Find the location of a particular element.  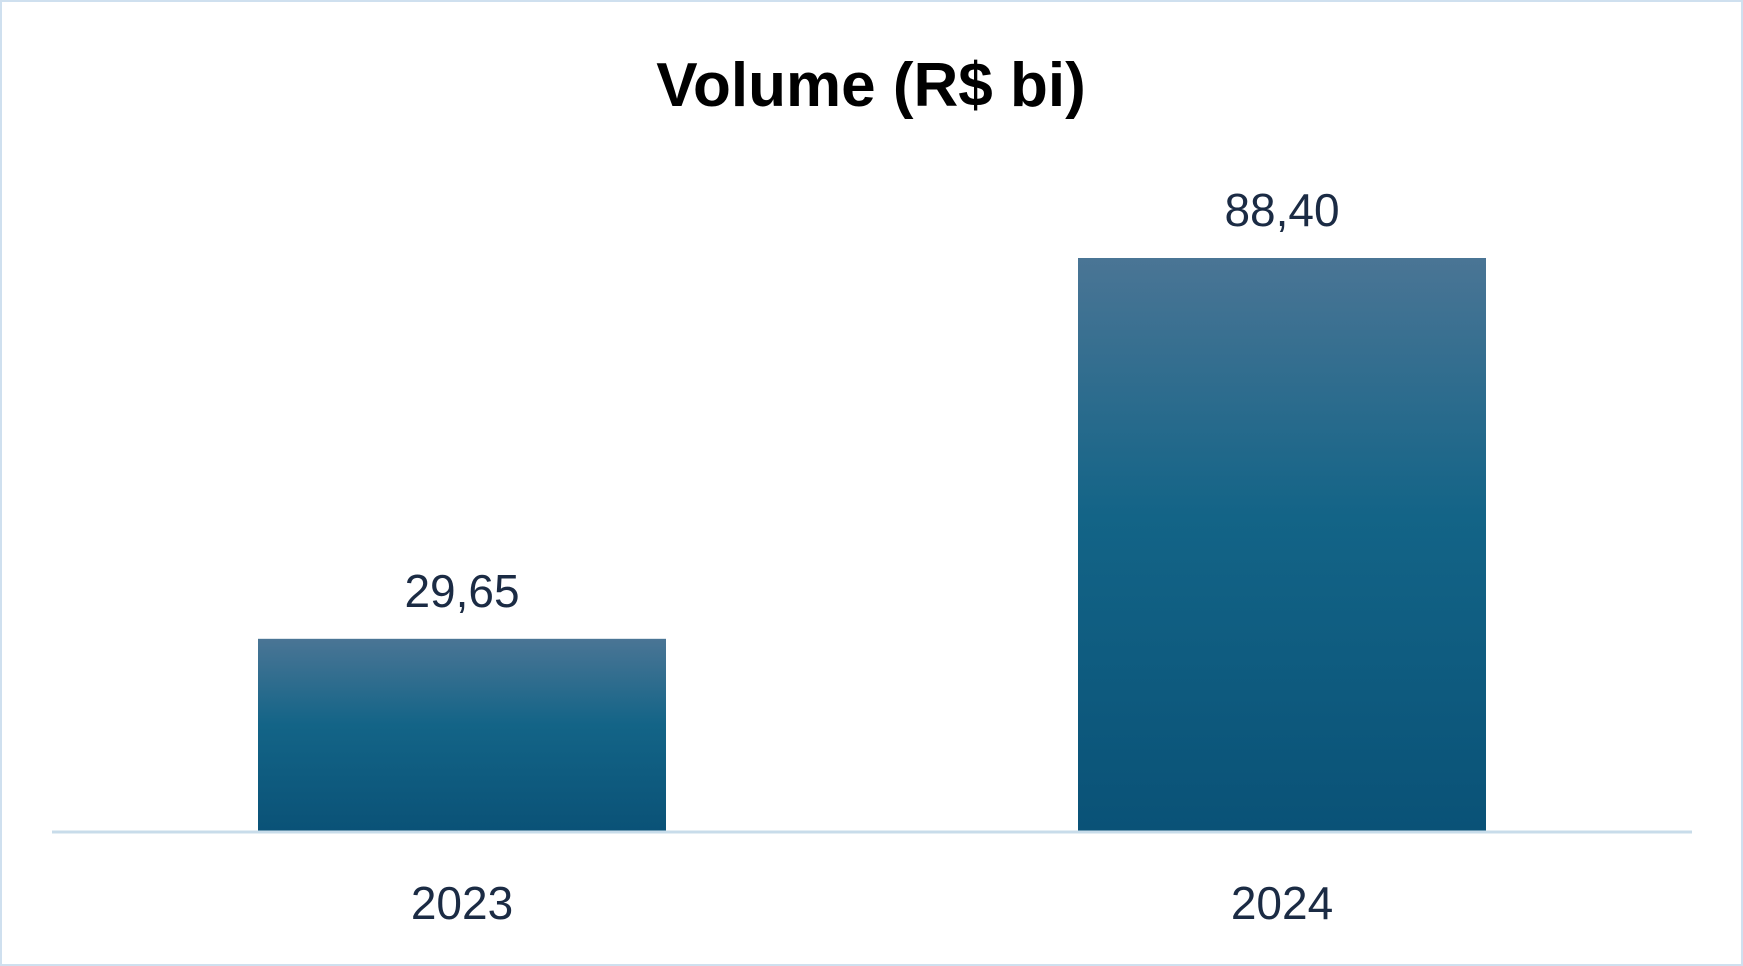

data-label-2024: 88,40 is located at coordinates (1281, 210).